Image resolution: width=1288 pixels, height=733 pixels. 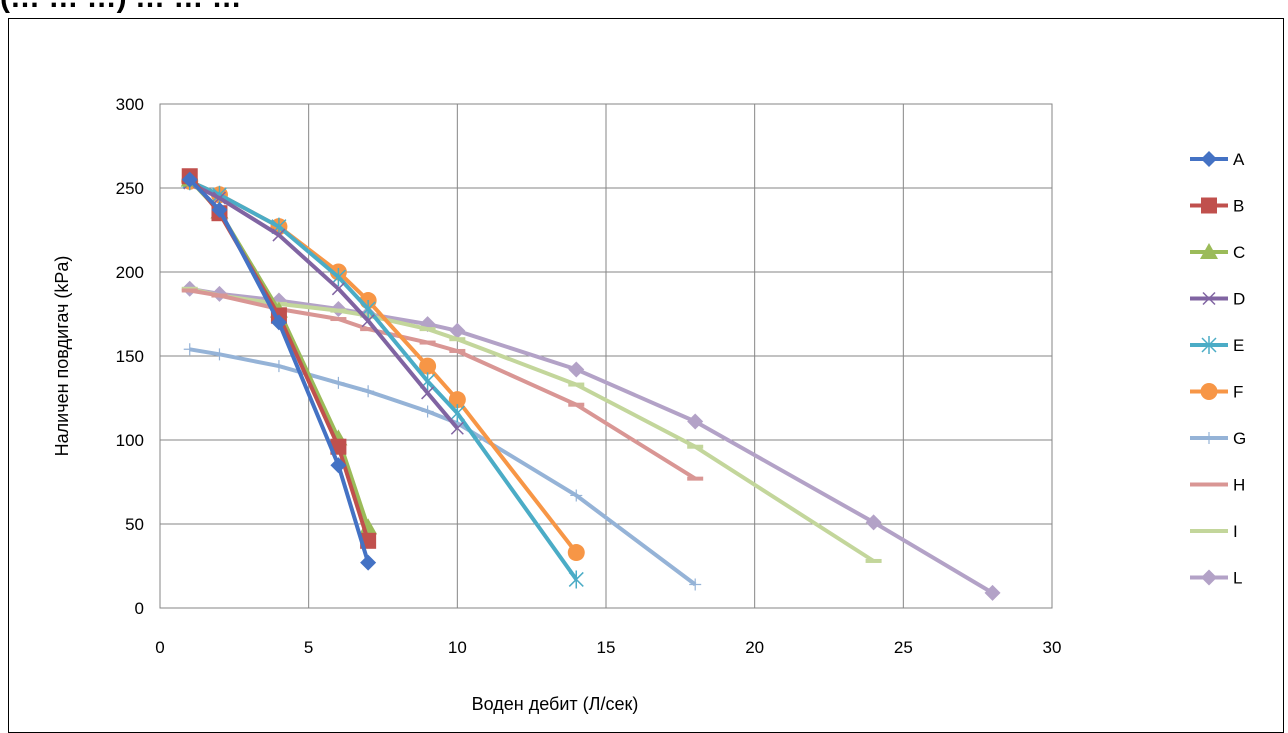 What do you see at coordinates (576, 552) in the screenshot?
I see `data-point-F` at bounding box center [576, 552].